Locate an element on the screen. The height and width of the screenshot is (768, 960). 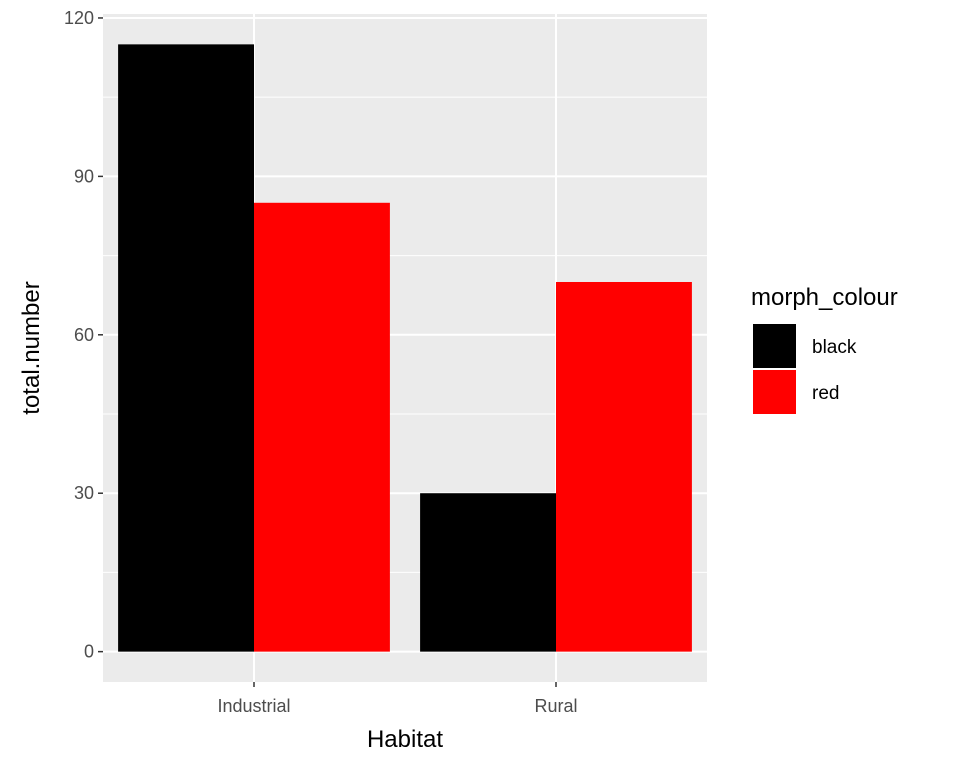
bar-industrial-black is located at coordinates (186, 348).